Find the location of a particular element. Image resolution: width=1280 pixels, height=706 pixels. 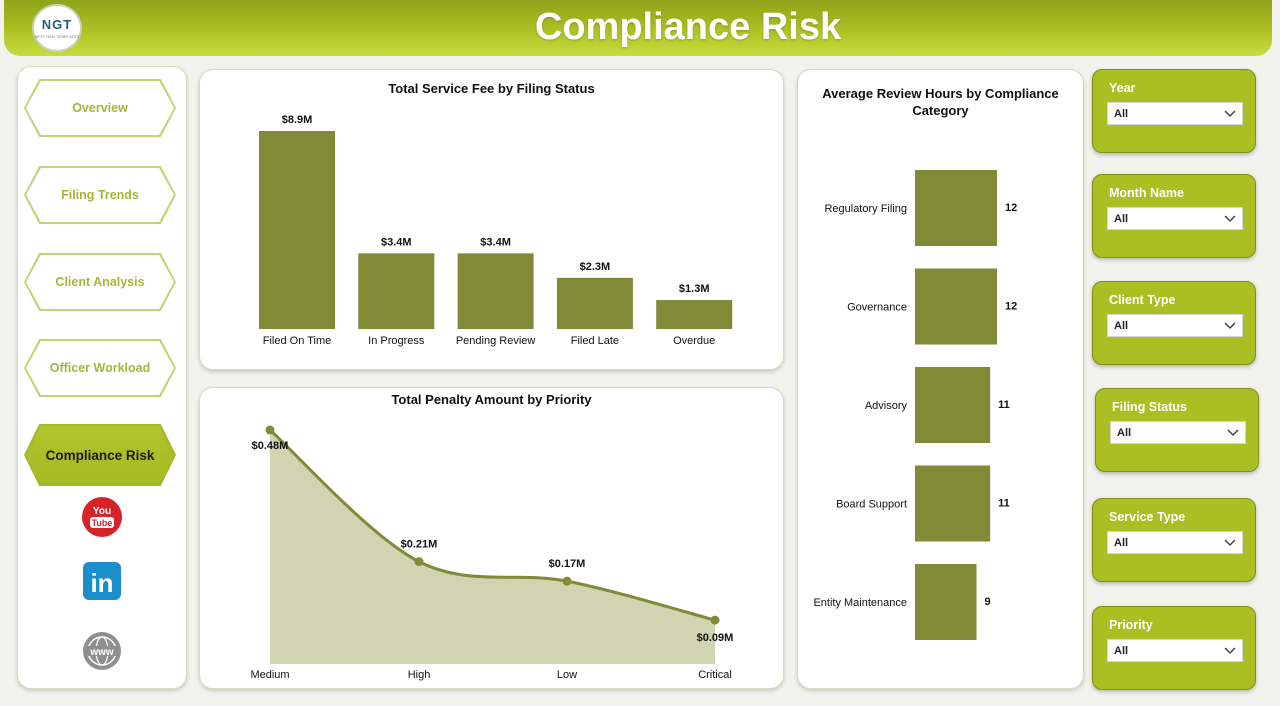

penalty-line is located at coordinates (492, 525).